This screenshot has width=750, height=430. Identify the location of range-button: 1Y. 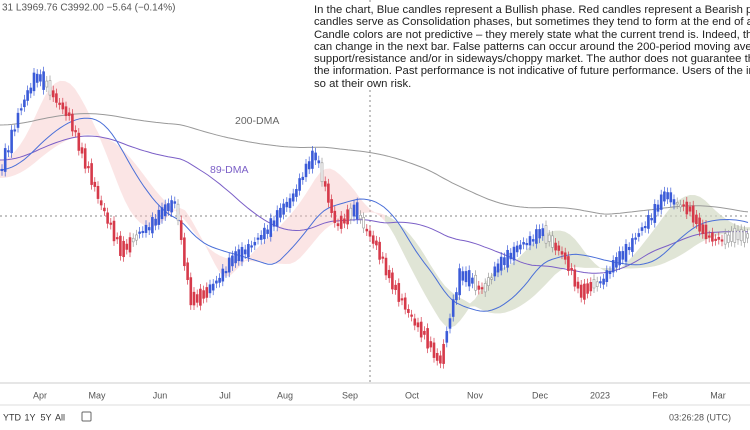
(29, 417).